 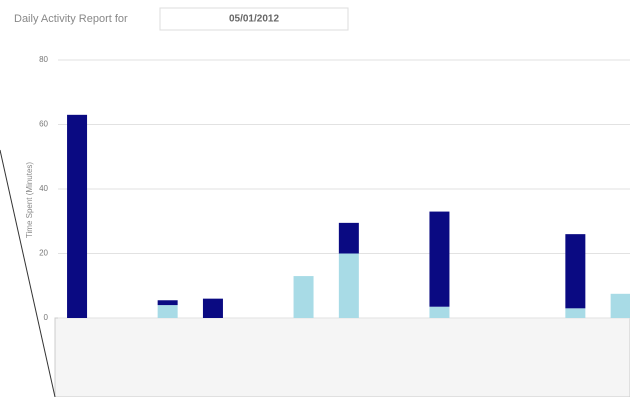 I want to click on report-label: Daily Activity Report for, so click(x=71, y=19).